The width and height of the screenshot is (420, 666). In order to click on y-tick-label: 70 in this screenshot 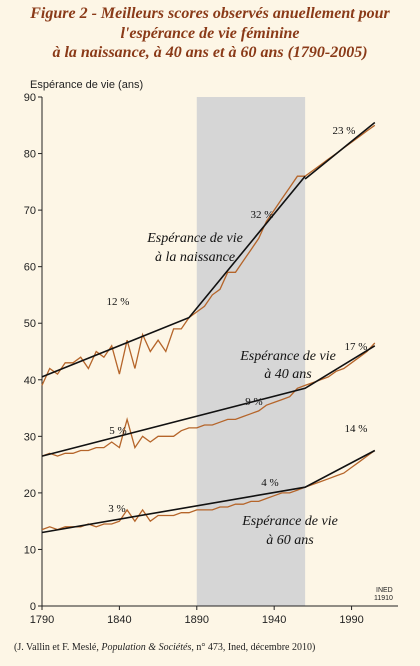, I will do `click(30, 211)`.